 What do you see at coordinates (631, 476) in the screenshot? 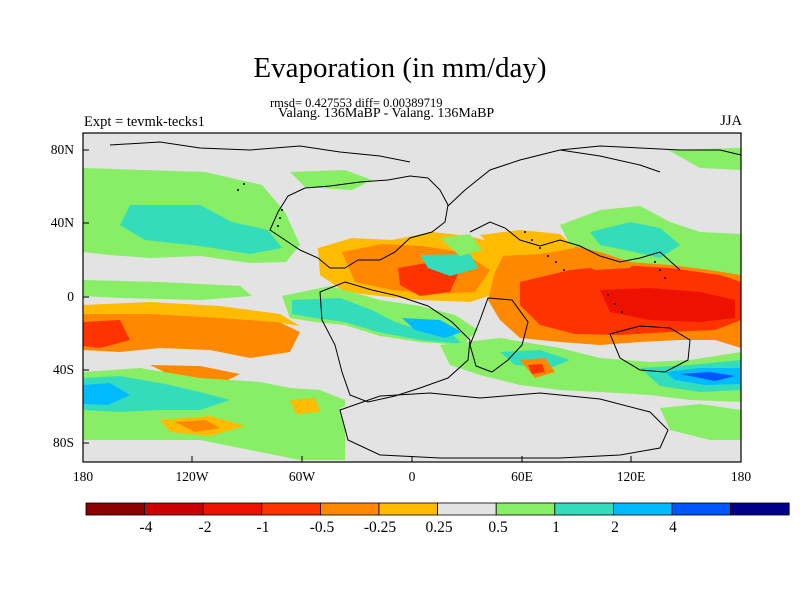
I see `lon-tick-label: 120E` at bounding box center [631, 476].